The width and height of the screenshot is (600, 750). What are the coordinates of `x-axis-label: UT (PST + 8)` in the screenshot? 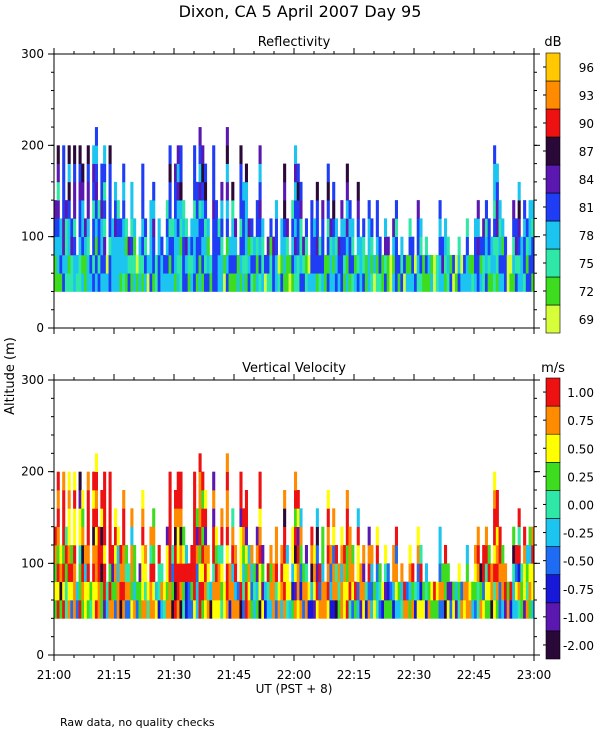 It's located at (294, 689).